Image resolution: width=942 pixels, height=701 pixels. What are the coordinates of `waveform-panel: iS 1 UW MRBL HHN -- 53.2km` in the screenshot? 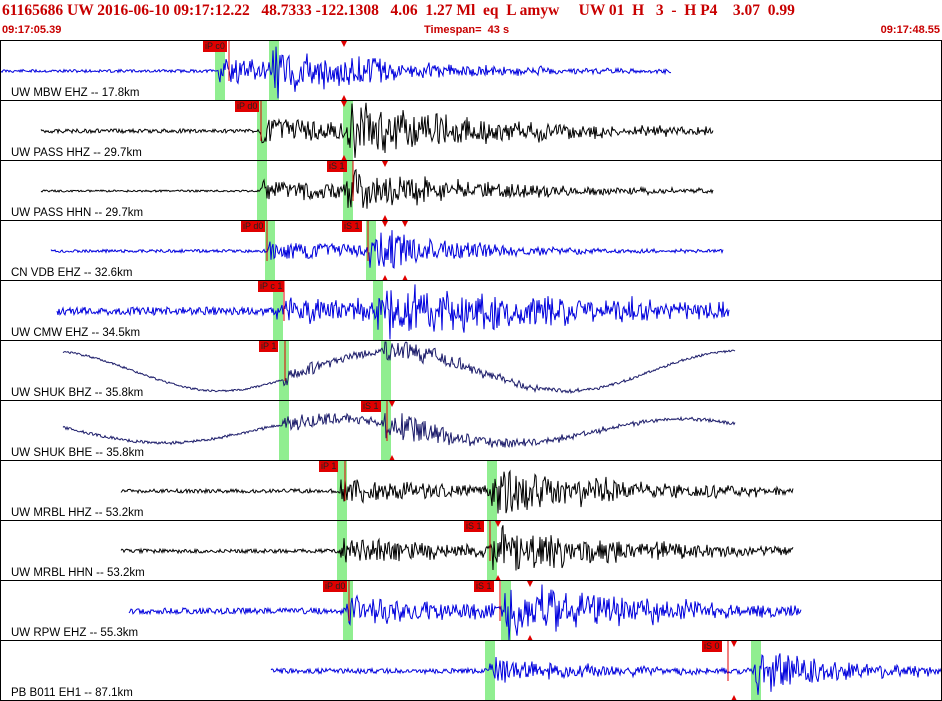 It's located at (471, 550).